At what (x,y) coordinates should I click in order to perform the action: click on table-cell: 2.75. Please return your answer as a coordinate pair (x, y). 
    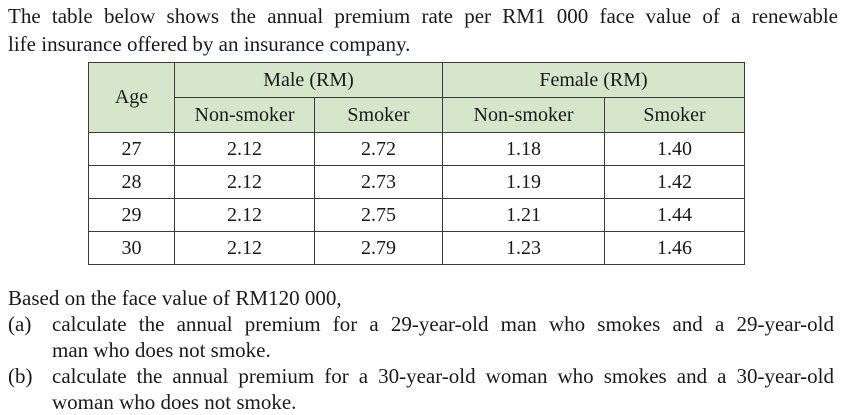
    Looking at the image, I should click on (378, 215).